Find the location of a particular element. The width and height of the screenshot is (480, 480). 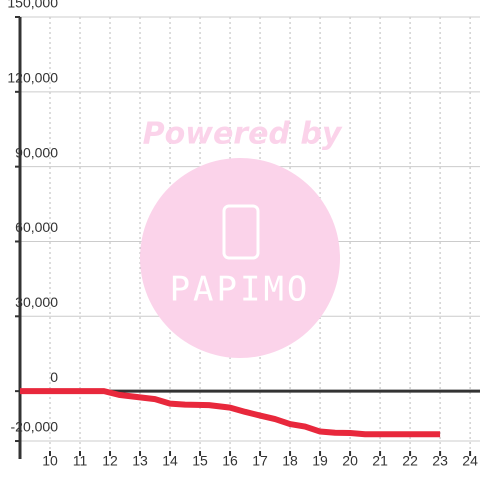

x-tick-label: 22 is located at coordinates (410, 461).